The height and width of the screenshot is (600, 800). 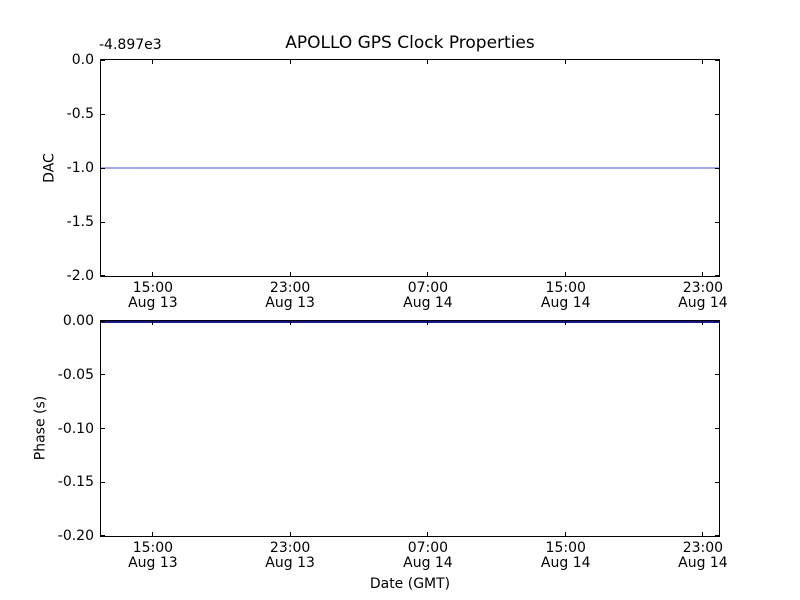 What do you see at coordinates (130, 45) in the screenshot?
I see `y-axis-offset-label: -4.897e3` at bounding box center [130, 45].